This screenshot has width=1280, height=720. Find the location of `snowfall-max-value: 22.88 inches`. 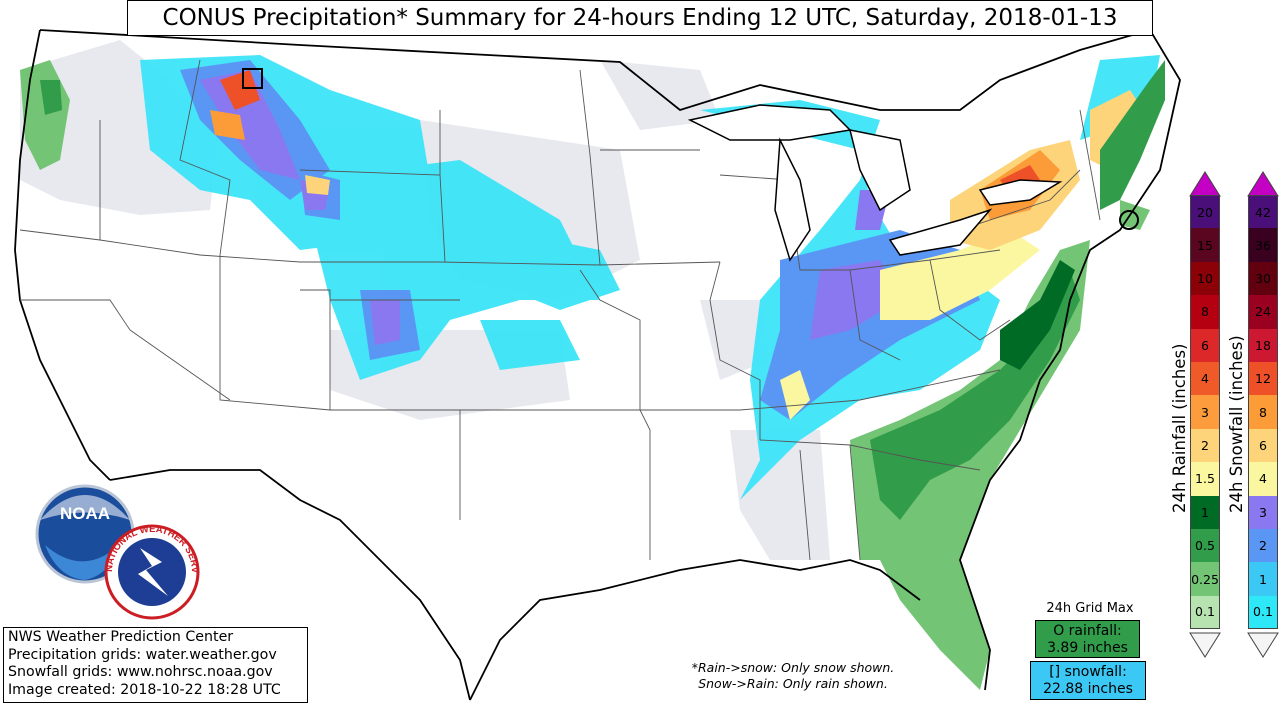

snowfall-max-value: 22.88 inches is located at coordinates (1088, 689).